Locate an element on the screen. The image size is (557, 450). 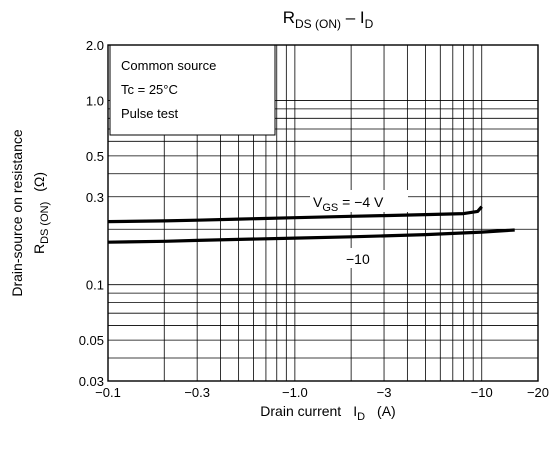
series-label-vgs-10: −10 is located at coordinates (360, 258).